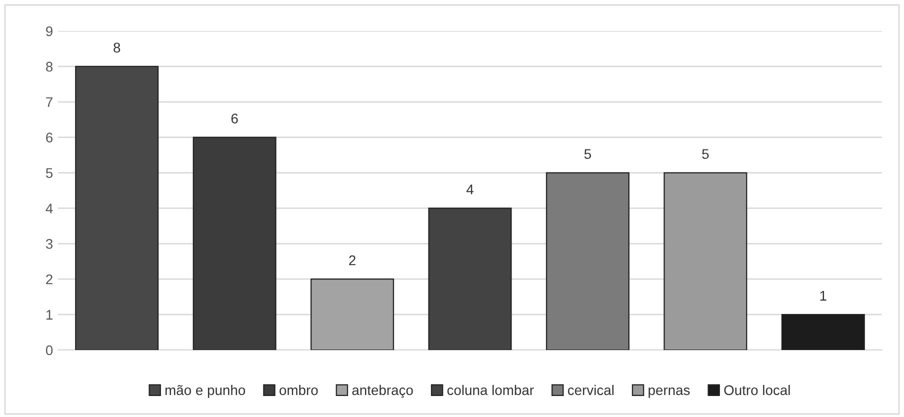 This screenshot has width=904, height=417. What do you see at coordinates (382, 391) in the screenshot?
I see `legend-label: antebraço` at bounding box center [382, 391].